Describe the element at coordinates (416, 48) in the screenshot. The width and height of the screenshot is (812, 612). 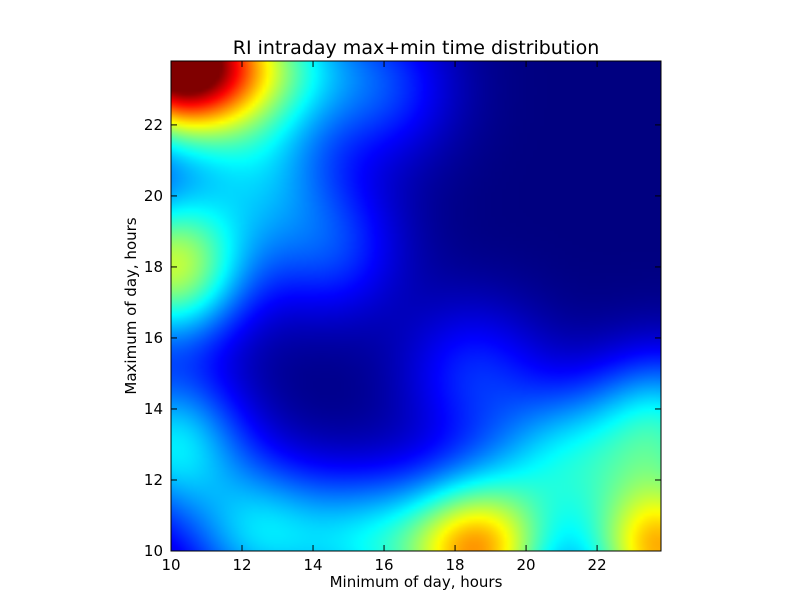
I see `chart-title: RI intraday max+min time distribution` at that location.